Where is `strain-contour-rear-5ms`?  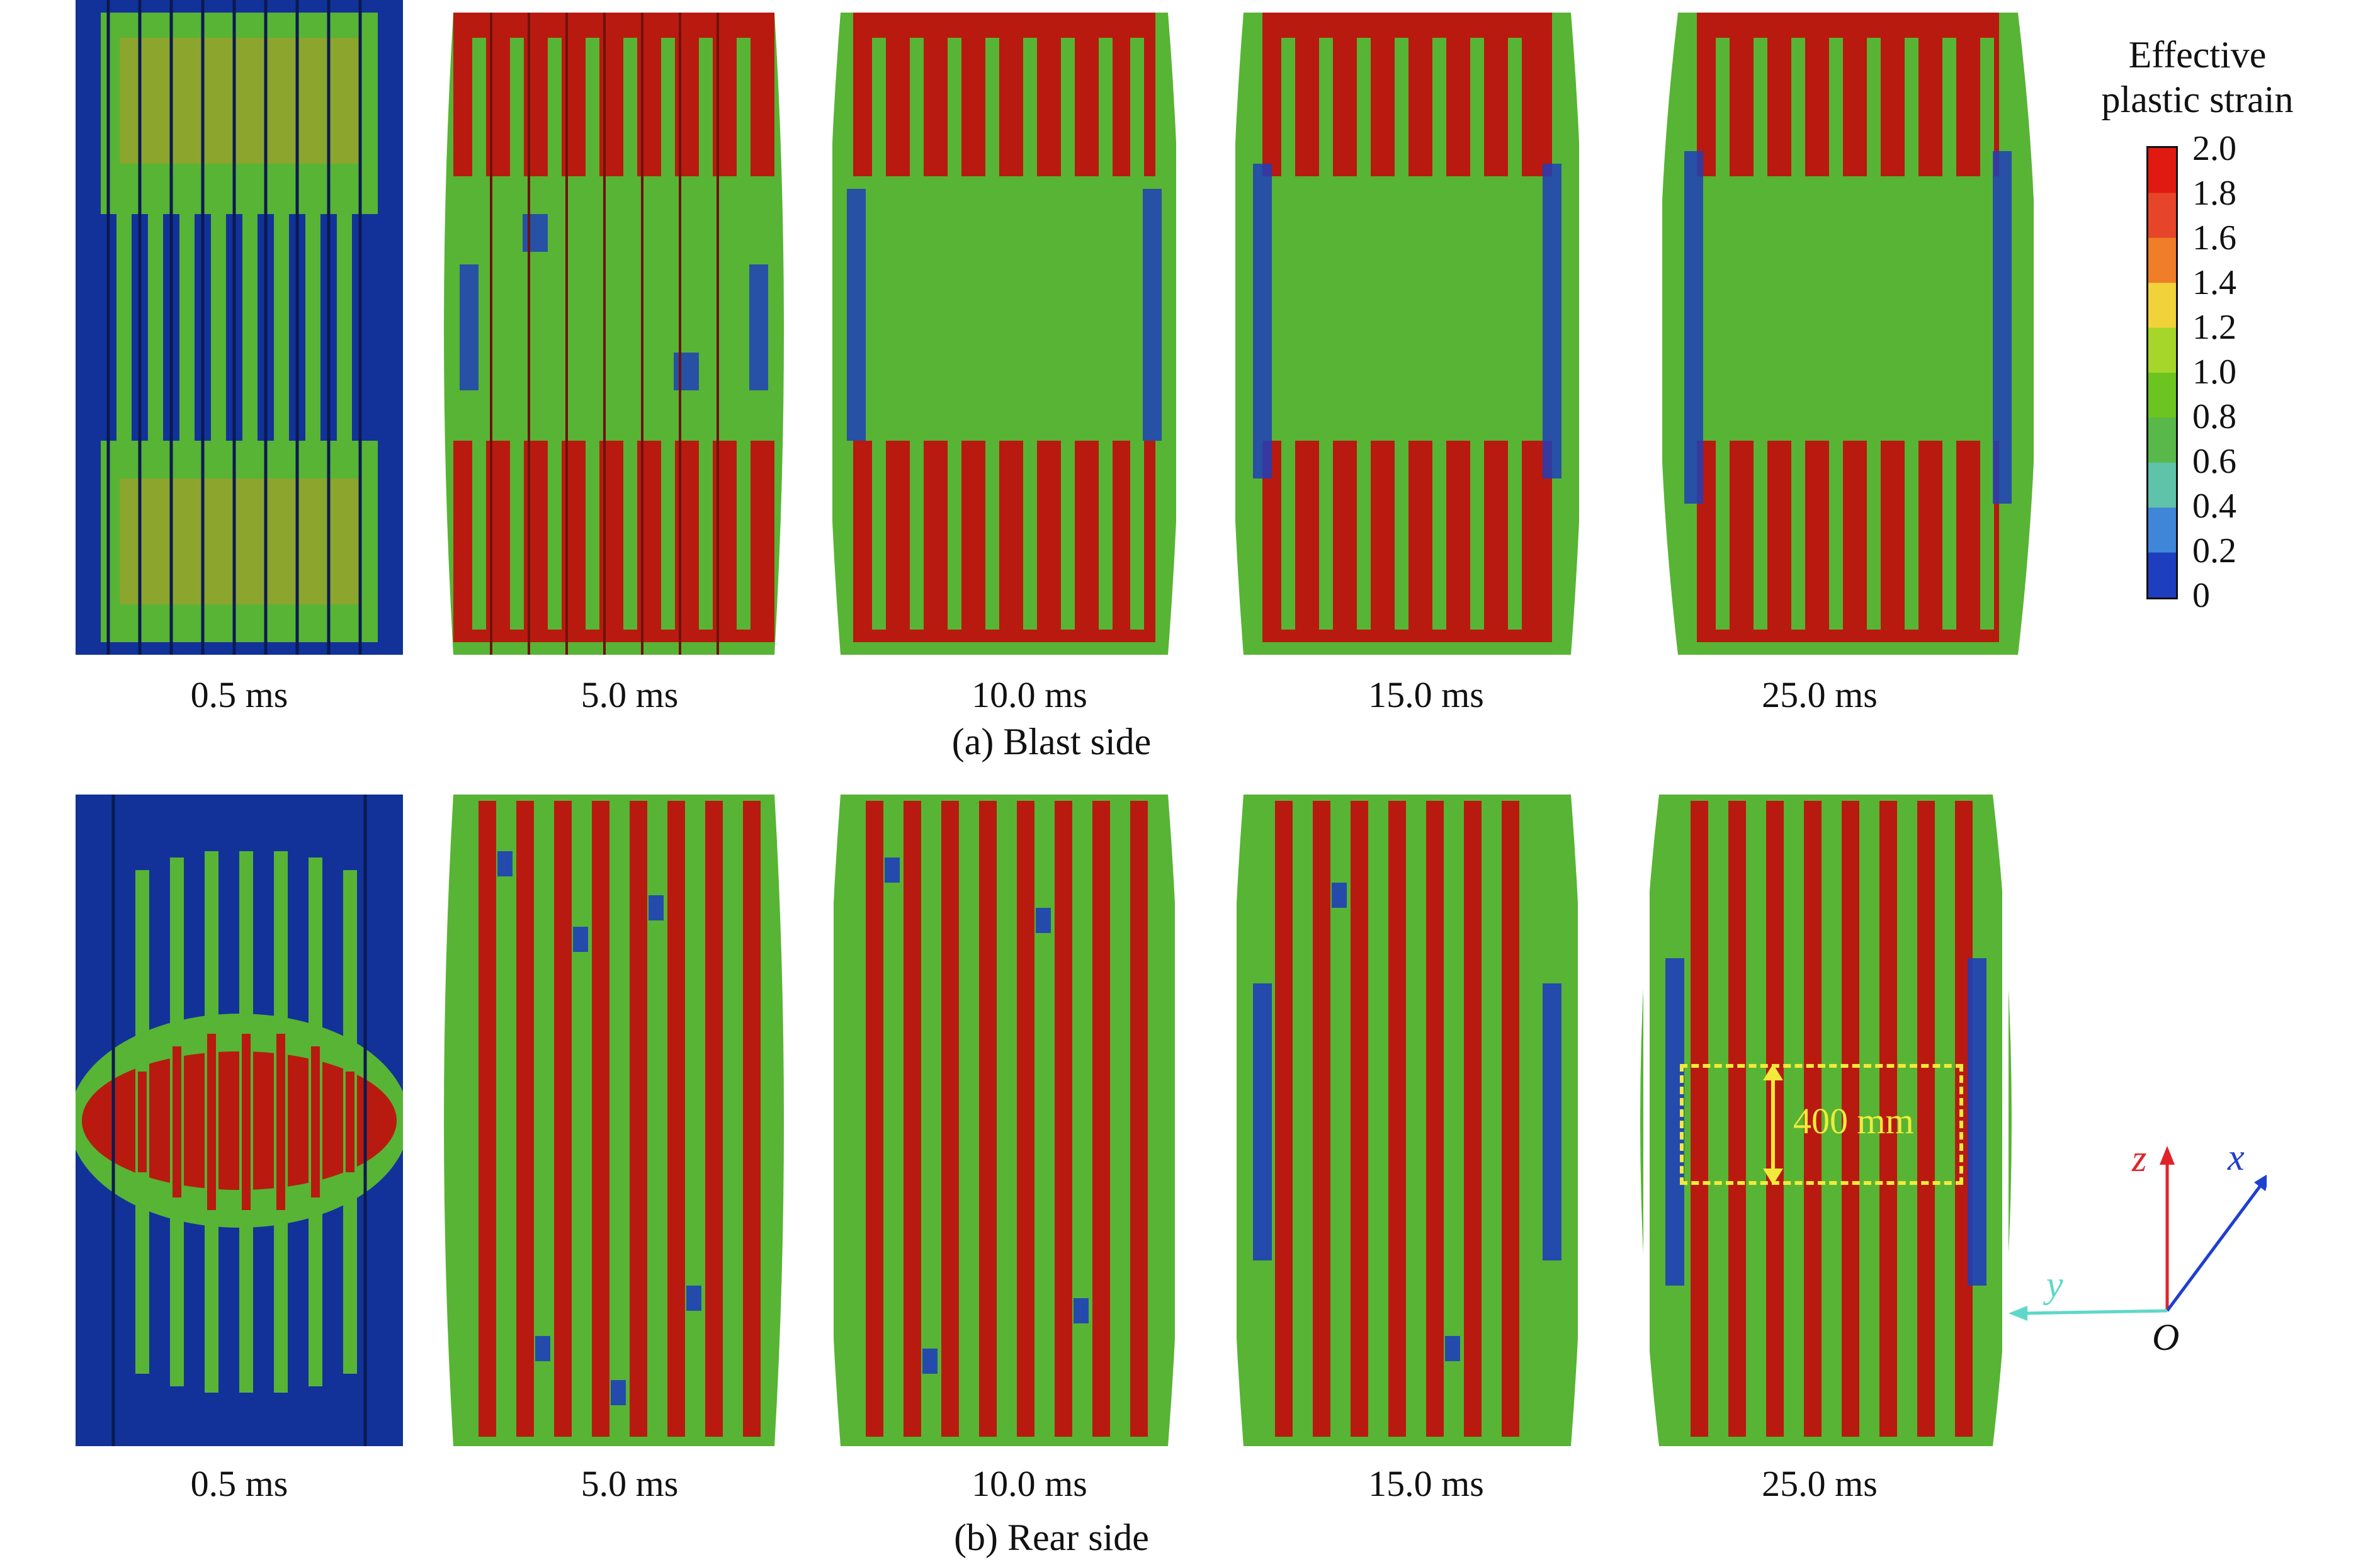 strain-contour-rear-5ms is located at coordinates (614, 1120).